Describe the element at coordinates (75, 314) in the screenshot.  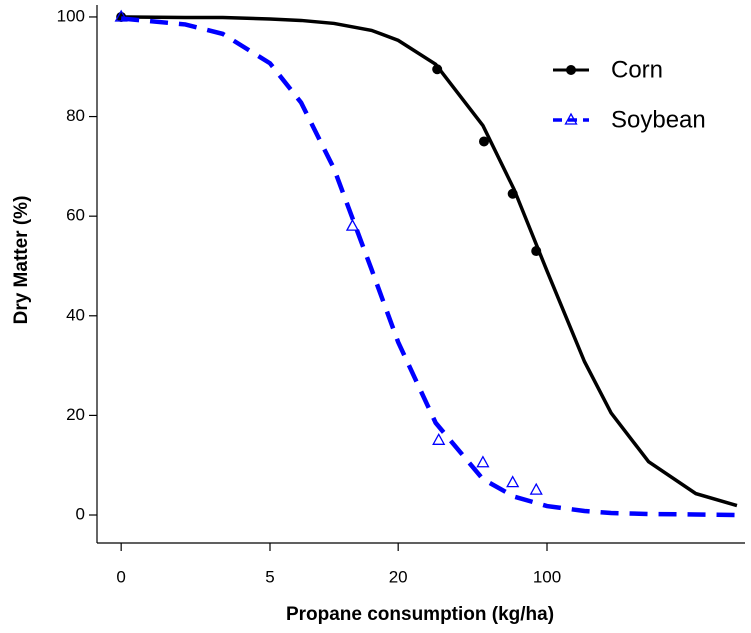
I see `y-tick-label: 40` at that location.